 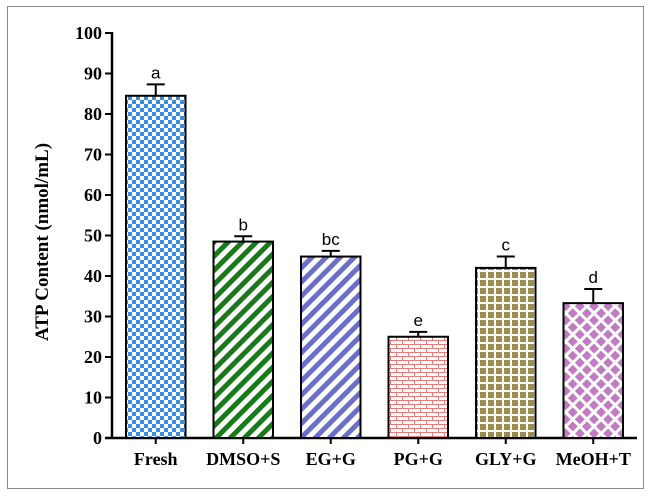 What do you see at coordinates (418, 459) in the screenshot?
I see `x-tick-label: PG+G` at bounding box center [418, 459].